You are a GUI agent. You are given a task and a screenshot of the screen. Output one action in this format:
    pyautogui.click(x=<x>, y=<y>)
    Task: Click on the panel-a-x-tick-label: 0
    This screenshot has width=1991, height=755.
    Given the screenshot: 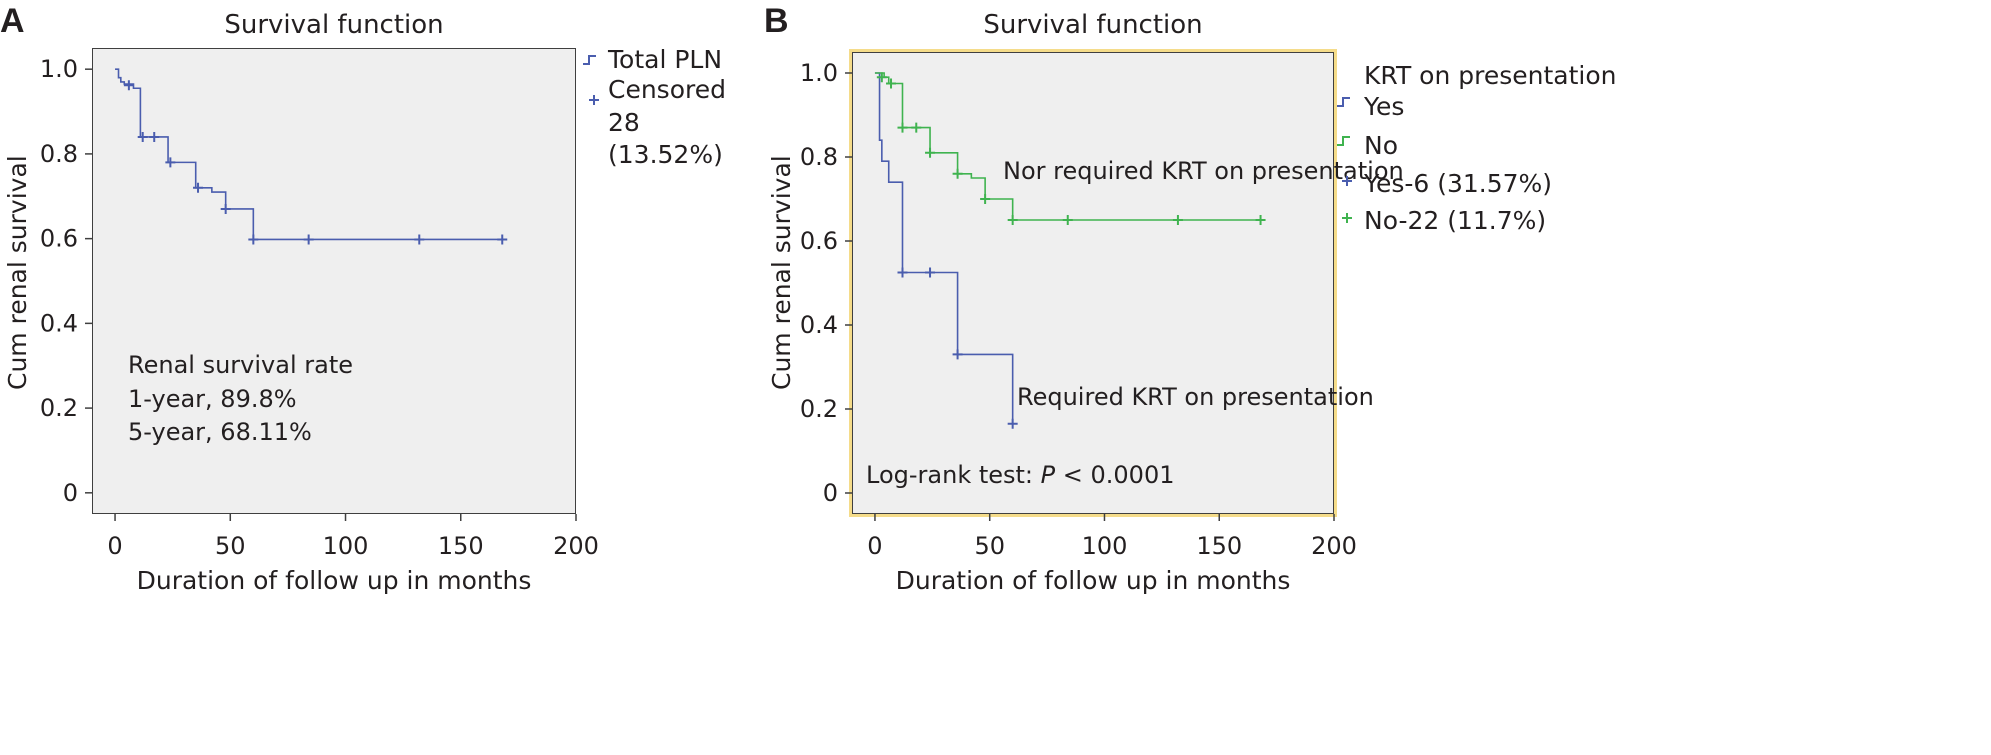 What is the action you would take?
    pyautogui.click(x=114, y=546)
    